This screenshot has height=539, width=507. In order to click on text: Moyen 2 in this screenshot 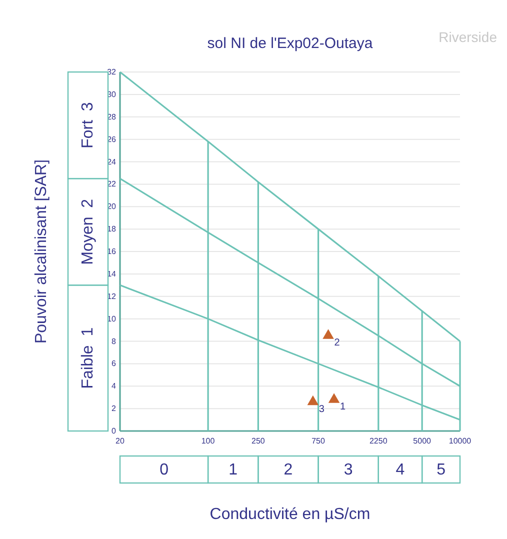, I will do `click(88, 231)`.